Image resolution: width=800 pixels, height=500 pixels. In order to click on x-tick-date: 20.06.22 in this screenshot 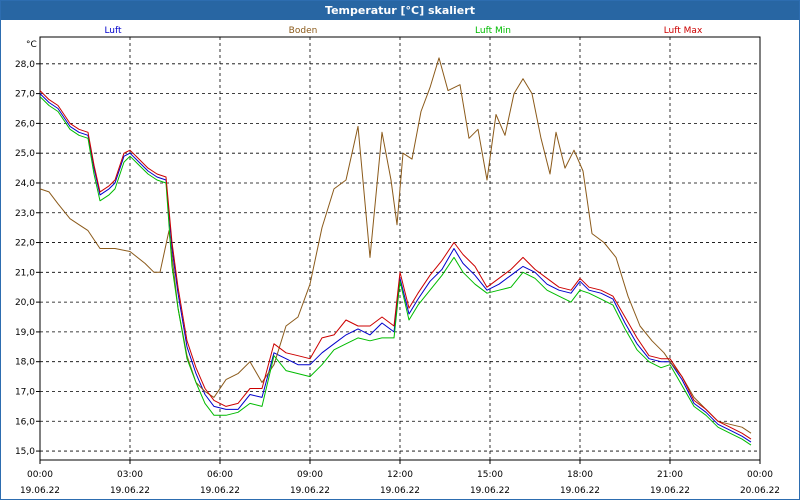, I will do `click(760, 491)`.